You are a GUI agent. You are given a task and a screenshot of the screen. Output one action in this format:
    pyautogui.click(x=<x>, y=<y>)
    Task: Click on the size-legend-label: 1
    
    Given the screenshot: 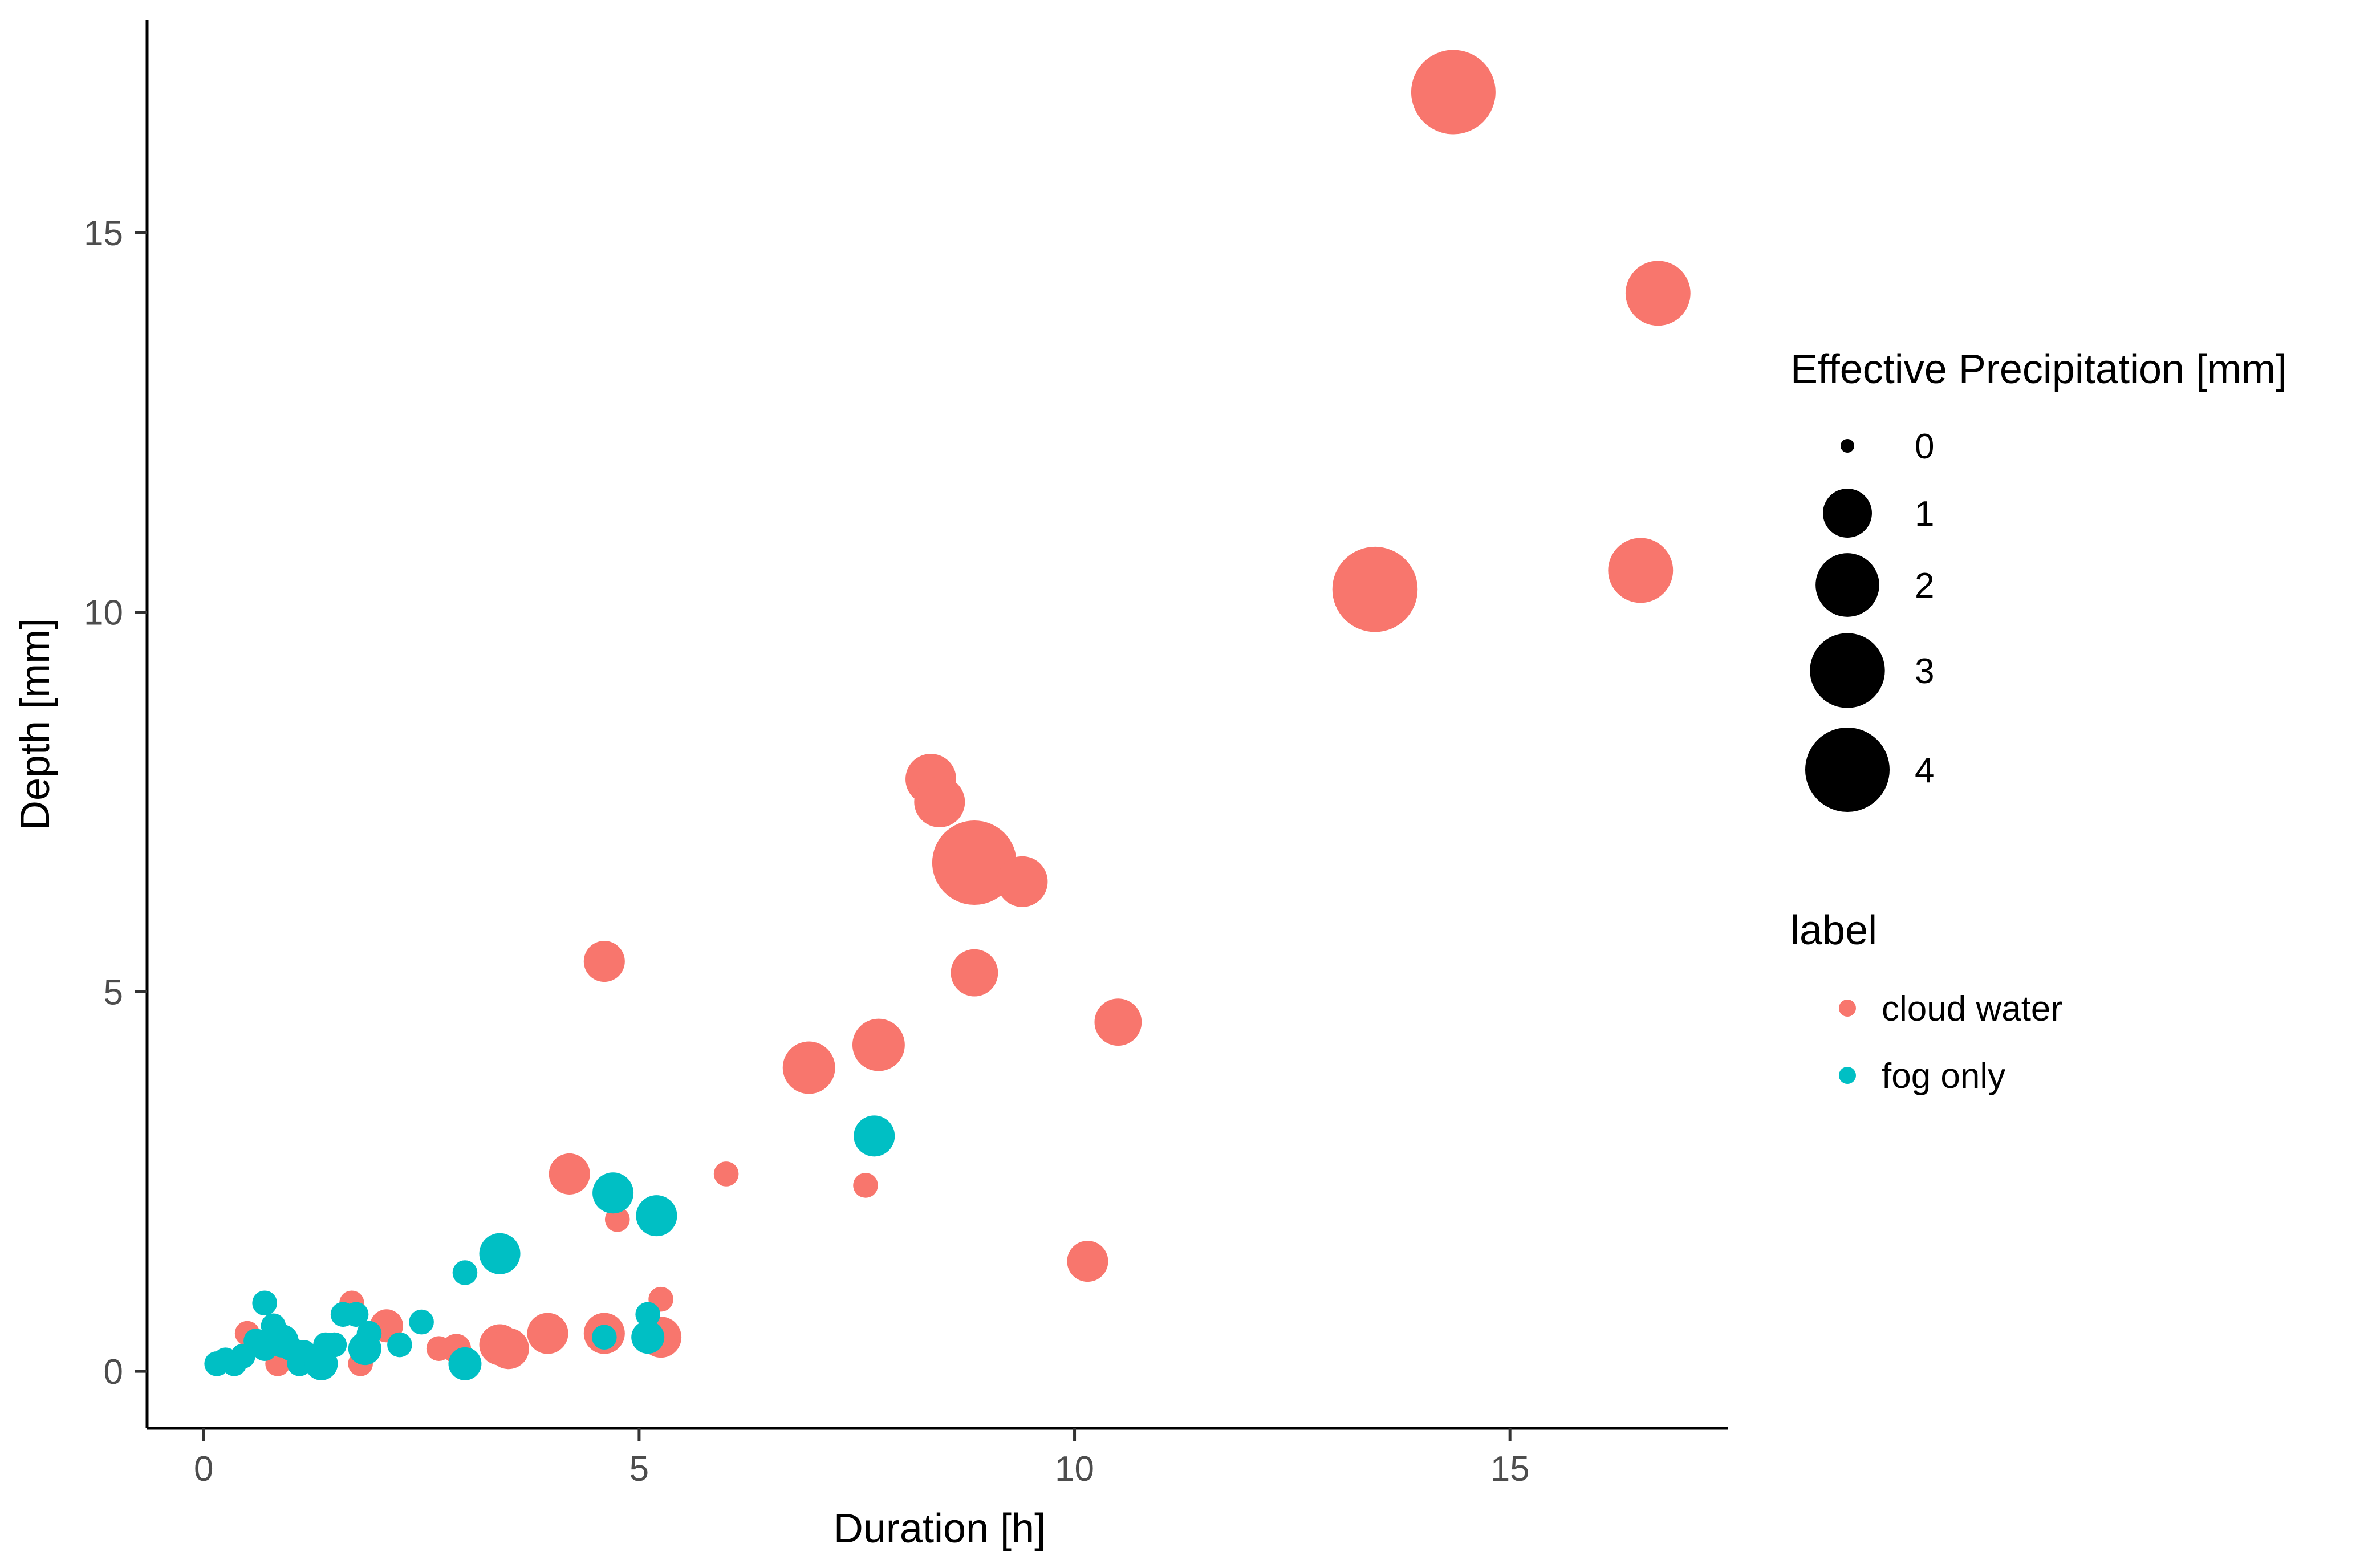 What is the action you would take?
    pyautogui.click(x=1924, y=514)
    